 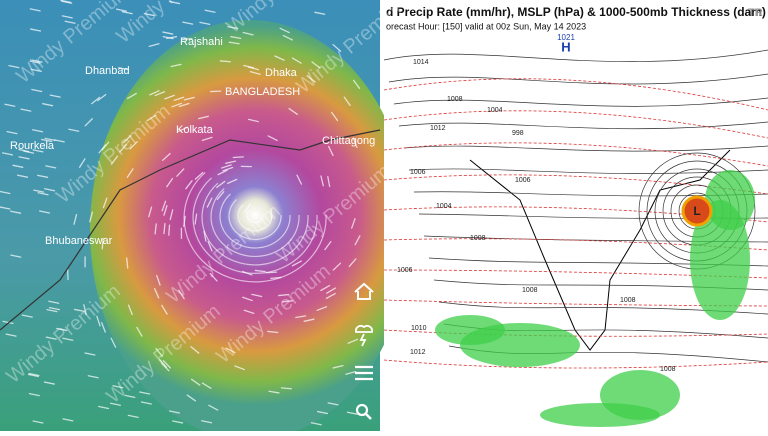 I want to click on city-label: Dhaka, so click(x=281, y=73).